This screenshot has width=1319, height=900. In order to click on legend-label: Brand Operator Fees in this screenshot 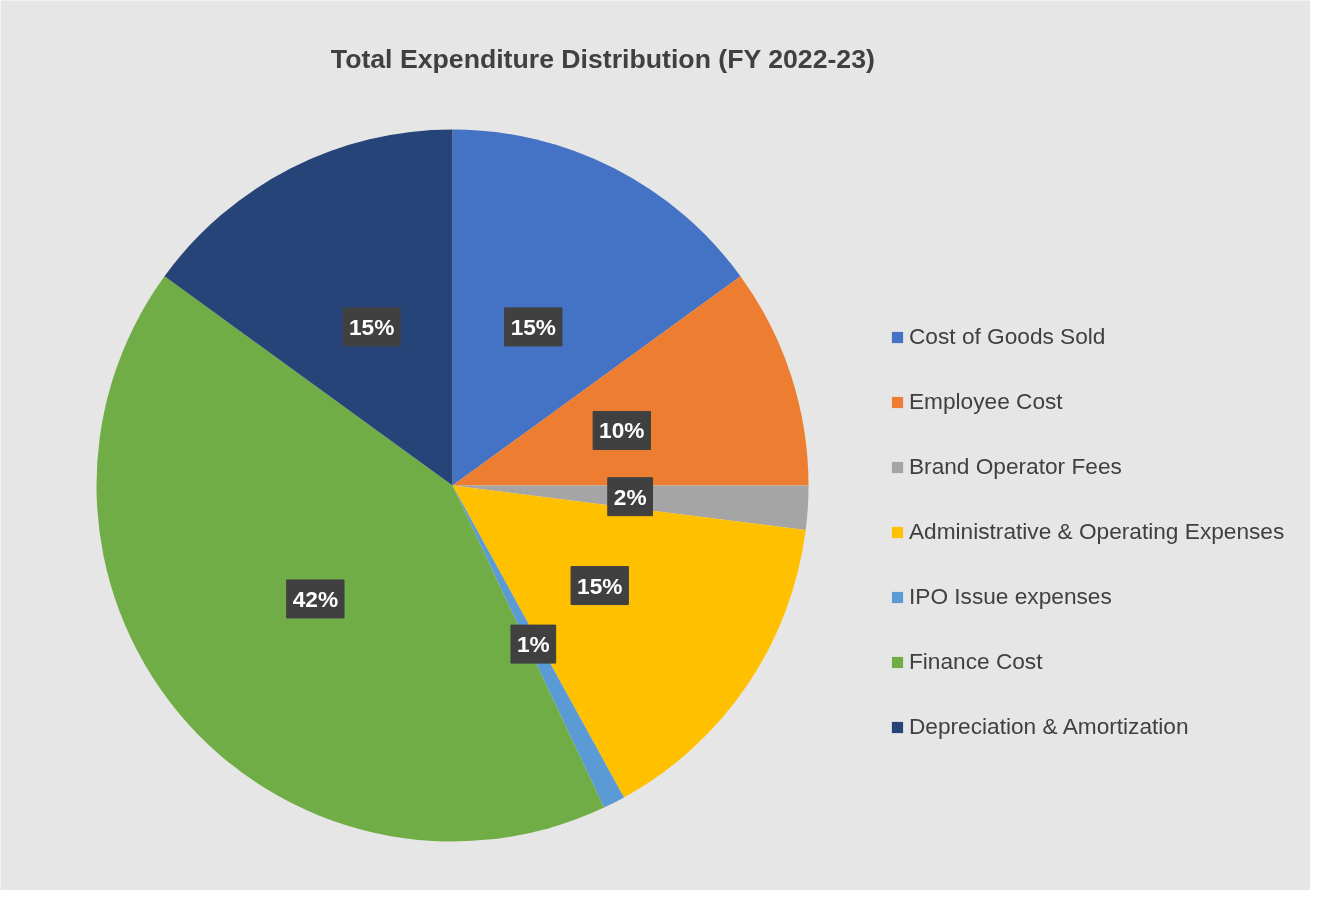, I will do `click(1015, 466)`.